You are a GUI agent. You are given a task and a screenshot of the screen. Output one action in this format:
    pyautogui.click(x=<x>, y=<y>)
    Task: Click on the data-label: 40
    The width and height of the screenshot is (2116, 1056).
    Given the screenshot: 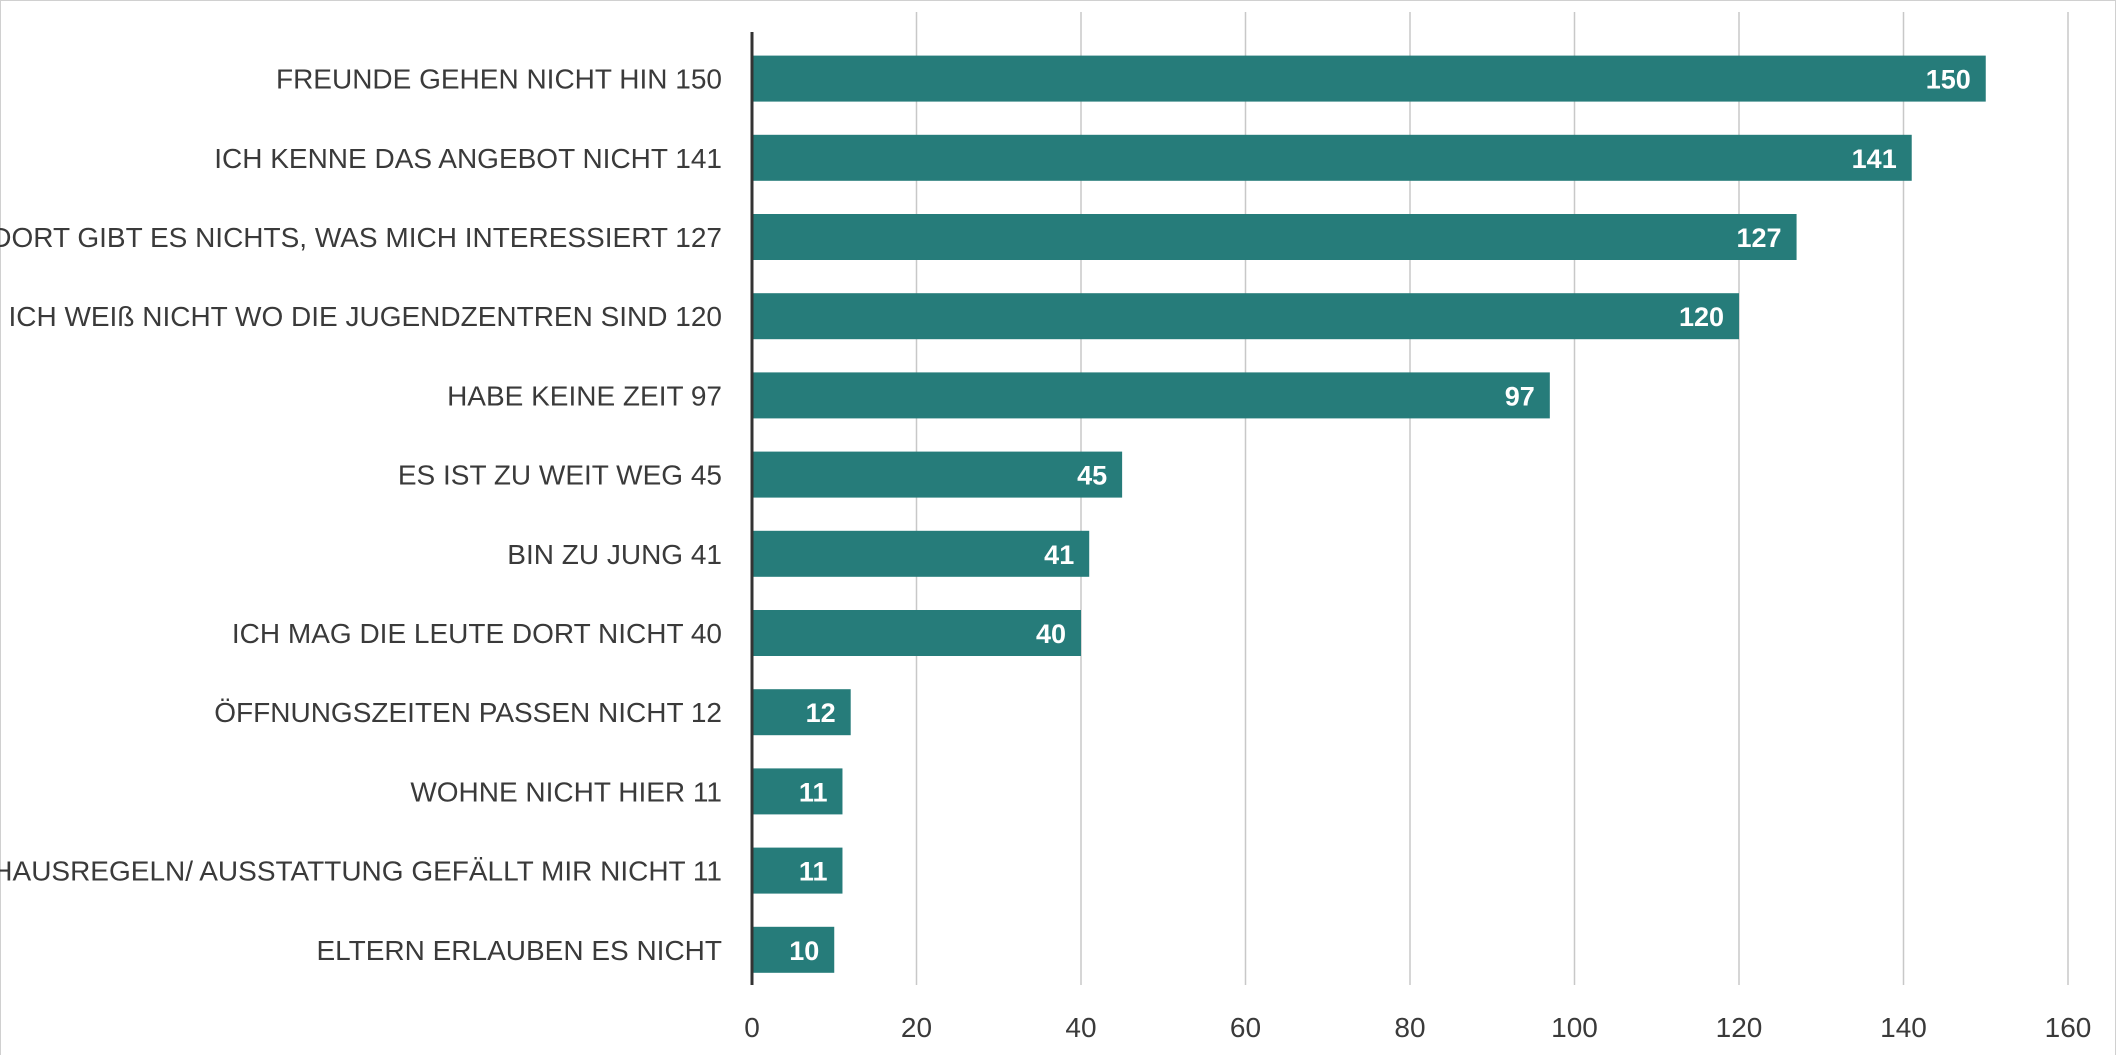 What is the action you would take?
    pyautogui.click(x=1051, y=634)
    